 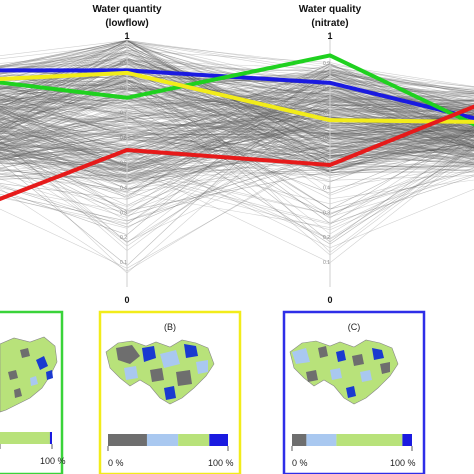 I want to click on axis-lowflow-bottom-label: 0, so click(x=126, y=300).